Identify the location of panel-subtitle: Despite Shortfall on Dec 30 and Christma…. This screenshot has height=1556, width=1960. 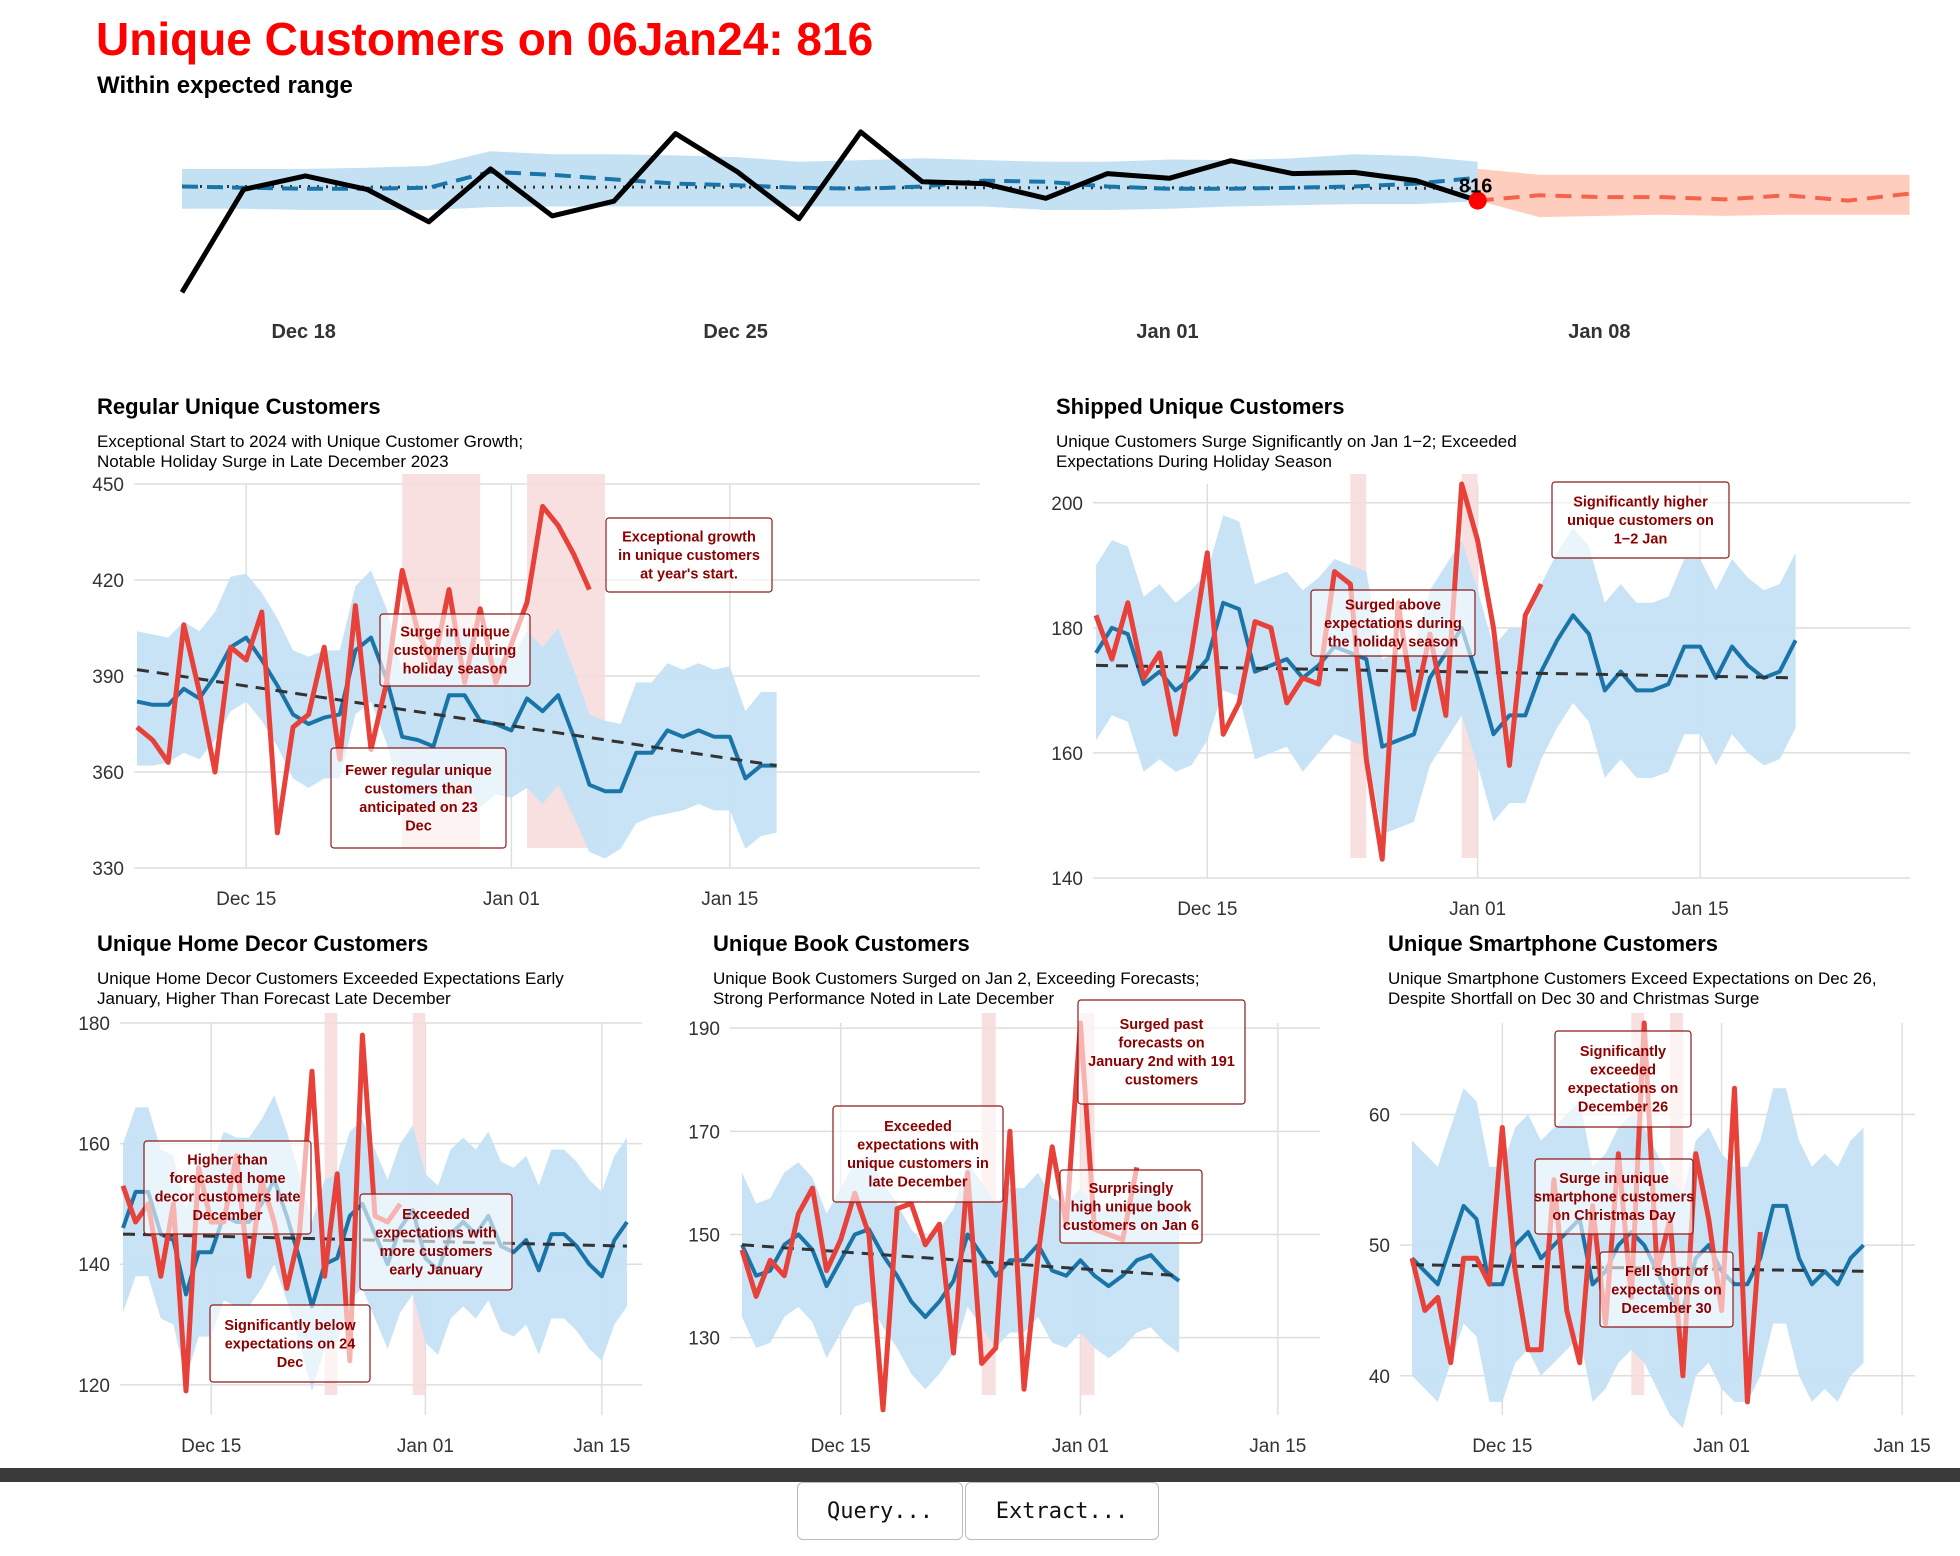
(1573, 998).